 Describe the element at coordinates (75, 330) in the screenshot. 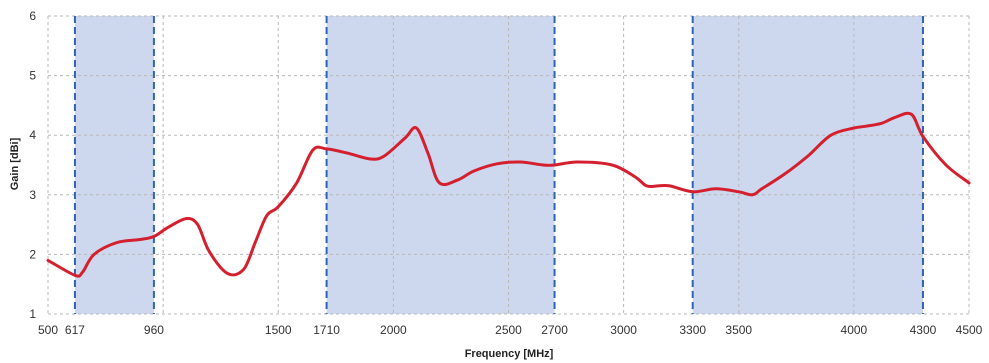

I see `x-tick-label: 617` at that location.